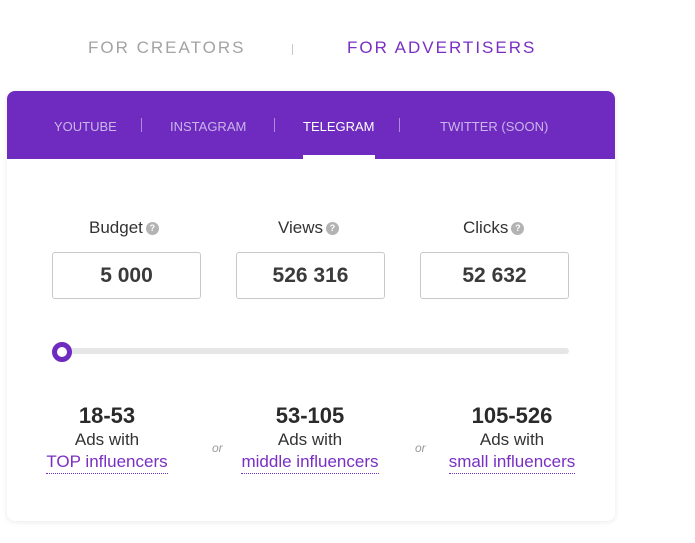  I want to click on budget-slider-handle, so click(62, 352).